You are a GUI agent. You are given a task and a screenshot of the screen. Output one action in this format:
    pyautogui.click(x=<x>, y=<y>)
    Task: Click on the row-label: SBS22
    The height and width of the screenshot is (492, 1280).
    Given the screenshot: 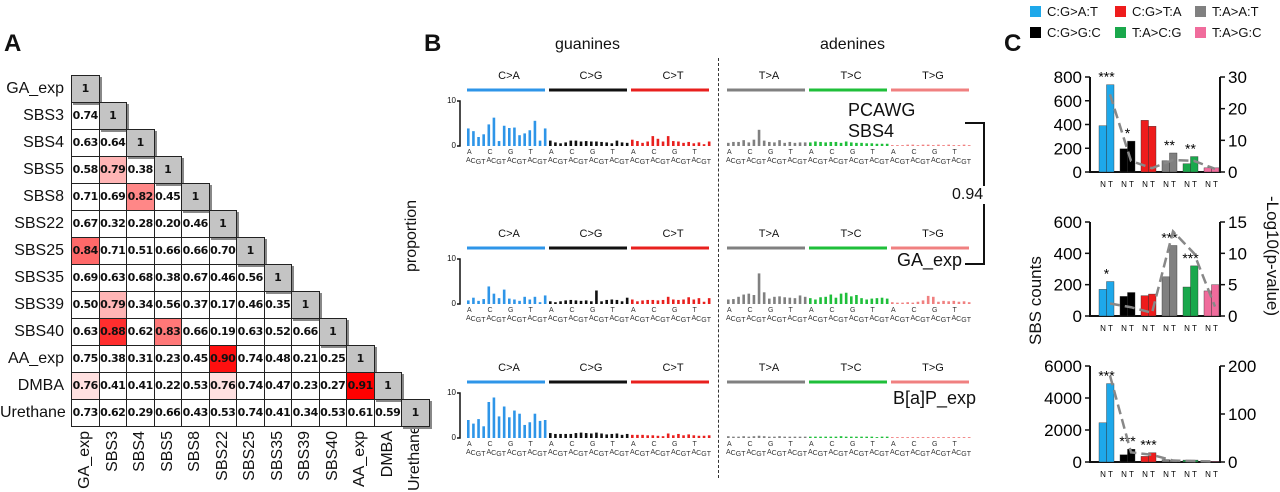 What is the action you would take?
    pyautogui.click(x=39, y=223)
    